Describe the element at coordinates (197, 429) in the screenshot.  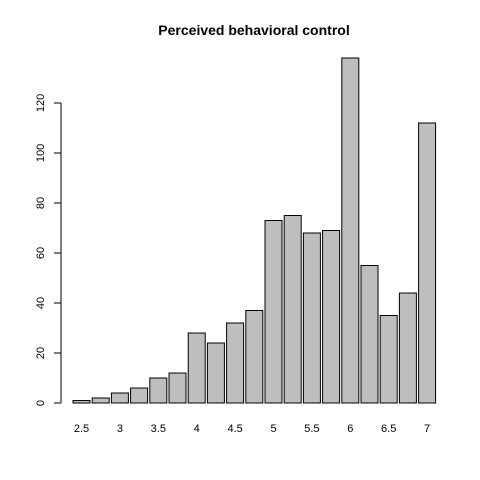
I see `x-tick-label: 4` at that location.